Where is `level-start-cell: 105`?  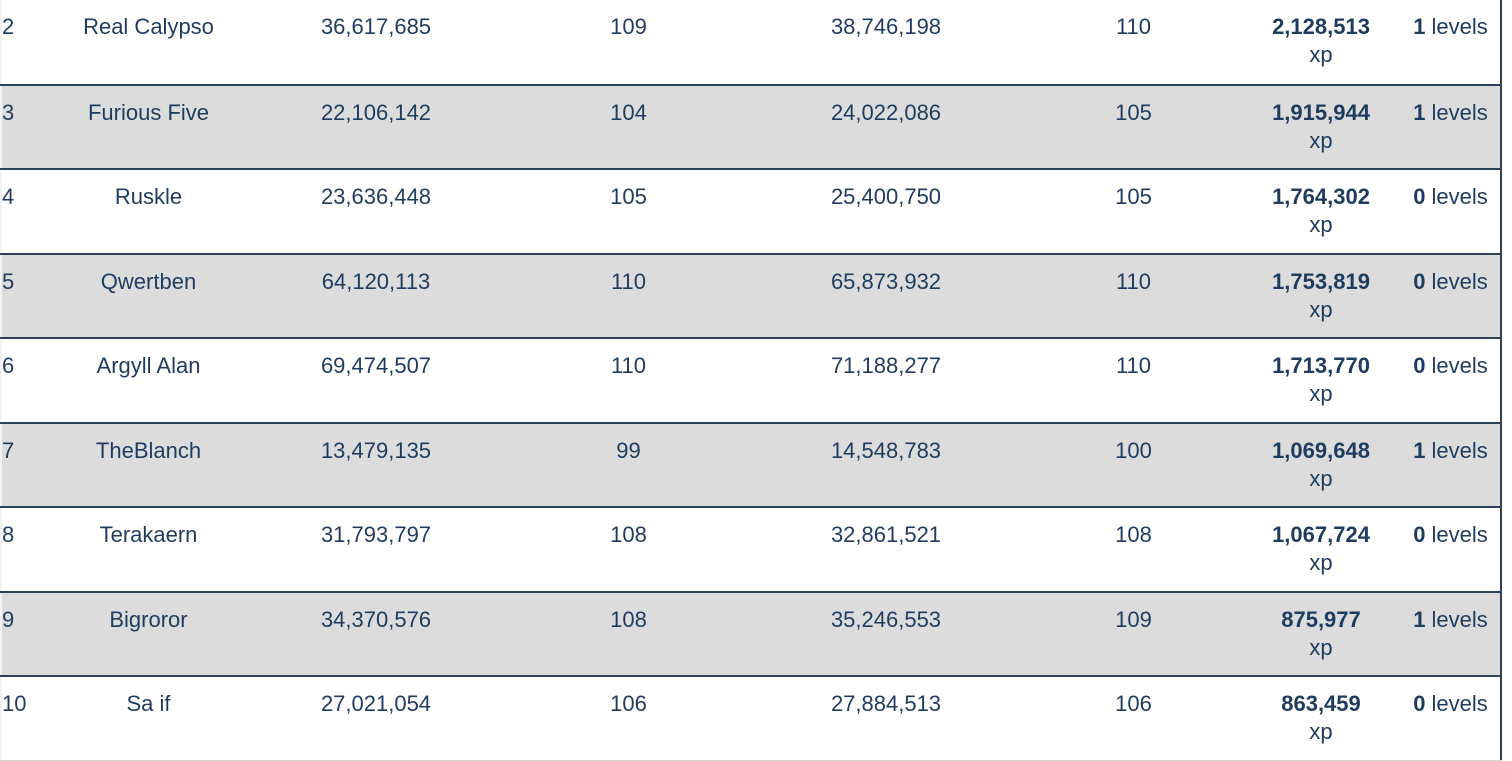 level-start-cell: 105 is located at coordinates (628, 212).